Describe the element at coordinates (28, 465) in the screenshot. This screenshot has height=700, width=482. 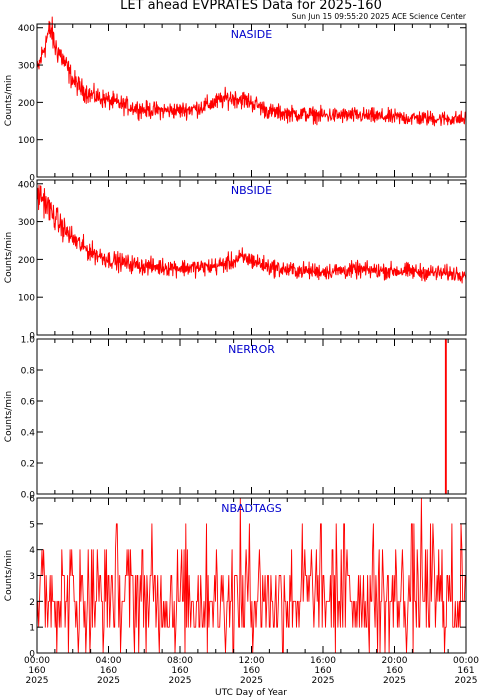
I see `y-tick-label: 0.2` at that location.